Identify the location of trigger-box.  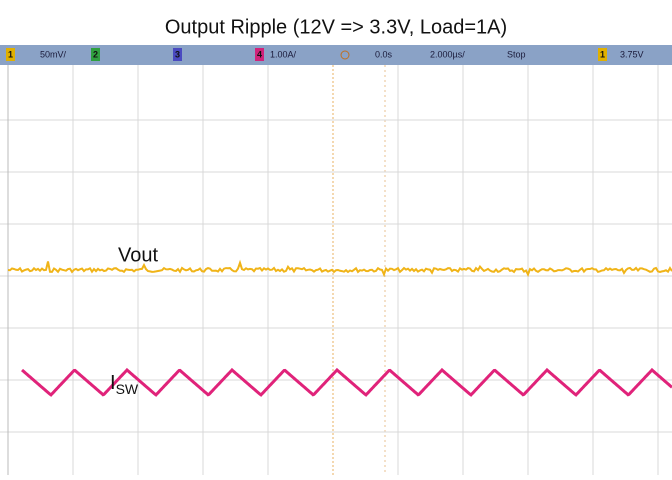
(602, 54).